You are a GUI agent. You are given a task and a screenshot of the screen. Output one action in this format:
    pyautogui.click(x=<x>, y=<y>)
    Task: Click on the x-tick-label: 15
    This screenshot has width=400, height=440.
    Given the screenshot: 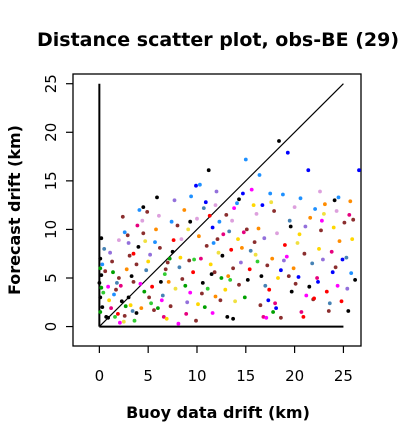 What is the action you would take?
    pyautogui.click(x=245, y=376)
    